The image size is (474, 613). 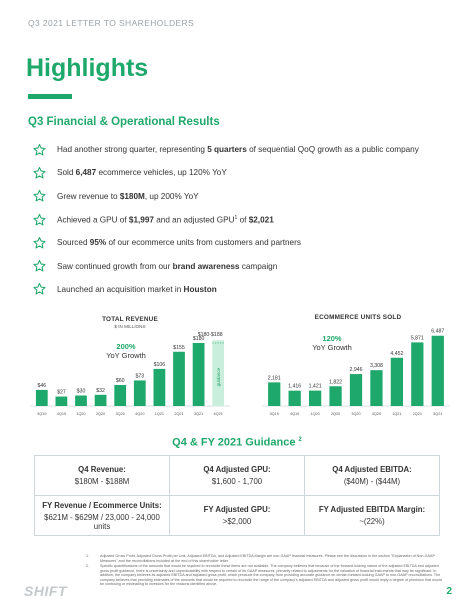 What do you see at coordinates (449, 591) in the screenshot?
I see `page-number: 2` at bounding box center [449, 591].